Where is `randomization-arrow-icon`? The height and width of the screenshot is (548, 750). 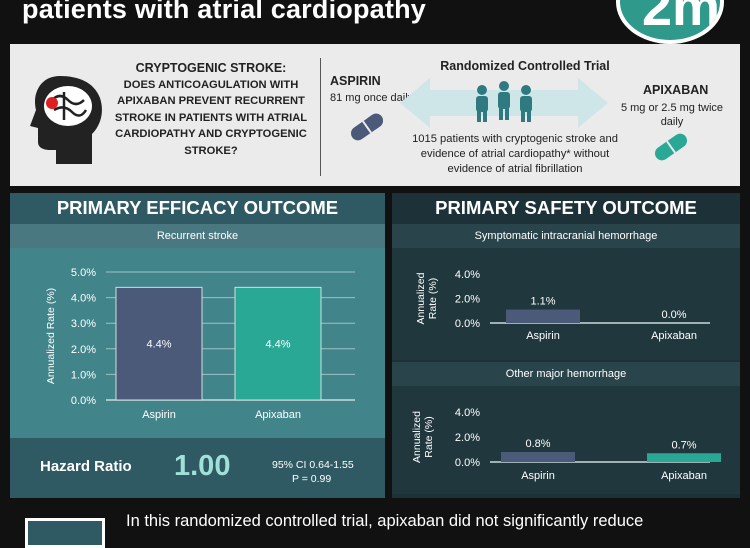 randomization-arrow-icon is located at coordinates (504, 103).